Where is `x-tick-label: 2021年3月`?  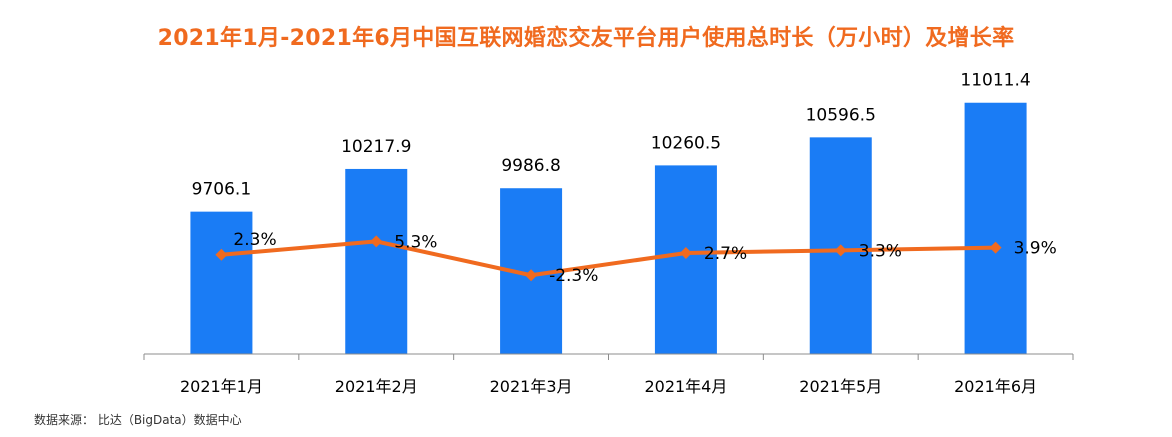
x-tick-label: 2021年3月 is located at coordinates (531, 386).